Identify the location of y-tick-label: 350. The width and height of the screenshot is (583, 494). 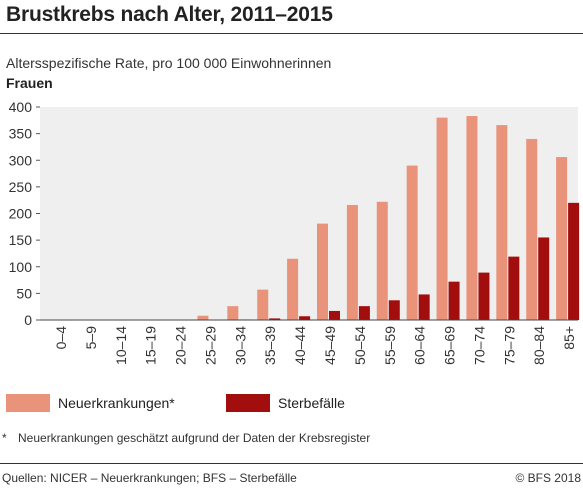
(21, 134).